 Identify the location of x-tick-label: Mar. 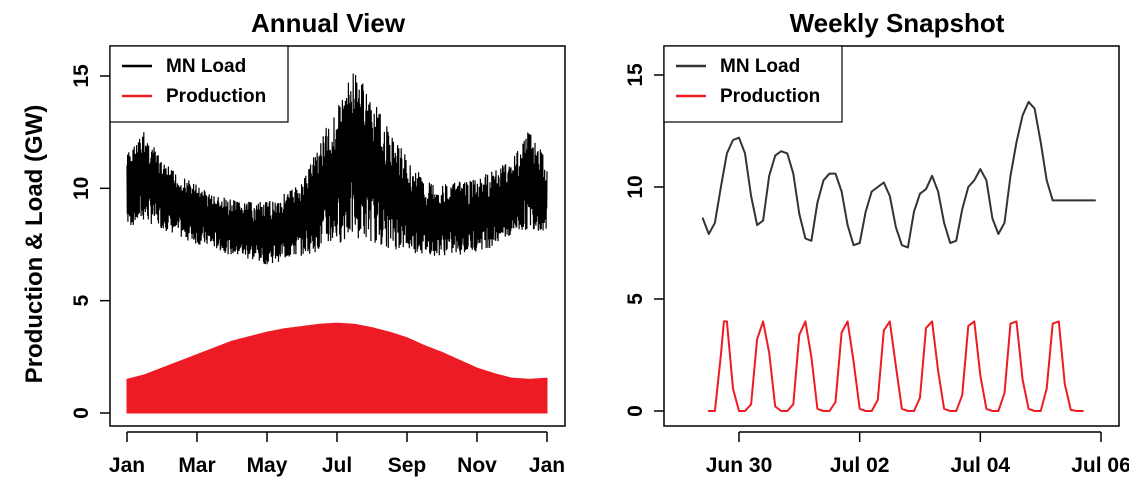
(196, 465).